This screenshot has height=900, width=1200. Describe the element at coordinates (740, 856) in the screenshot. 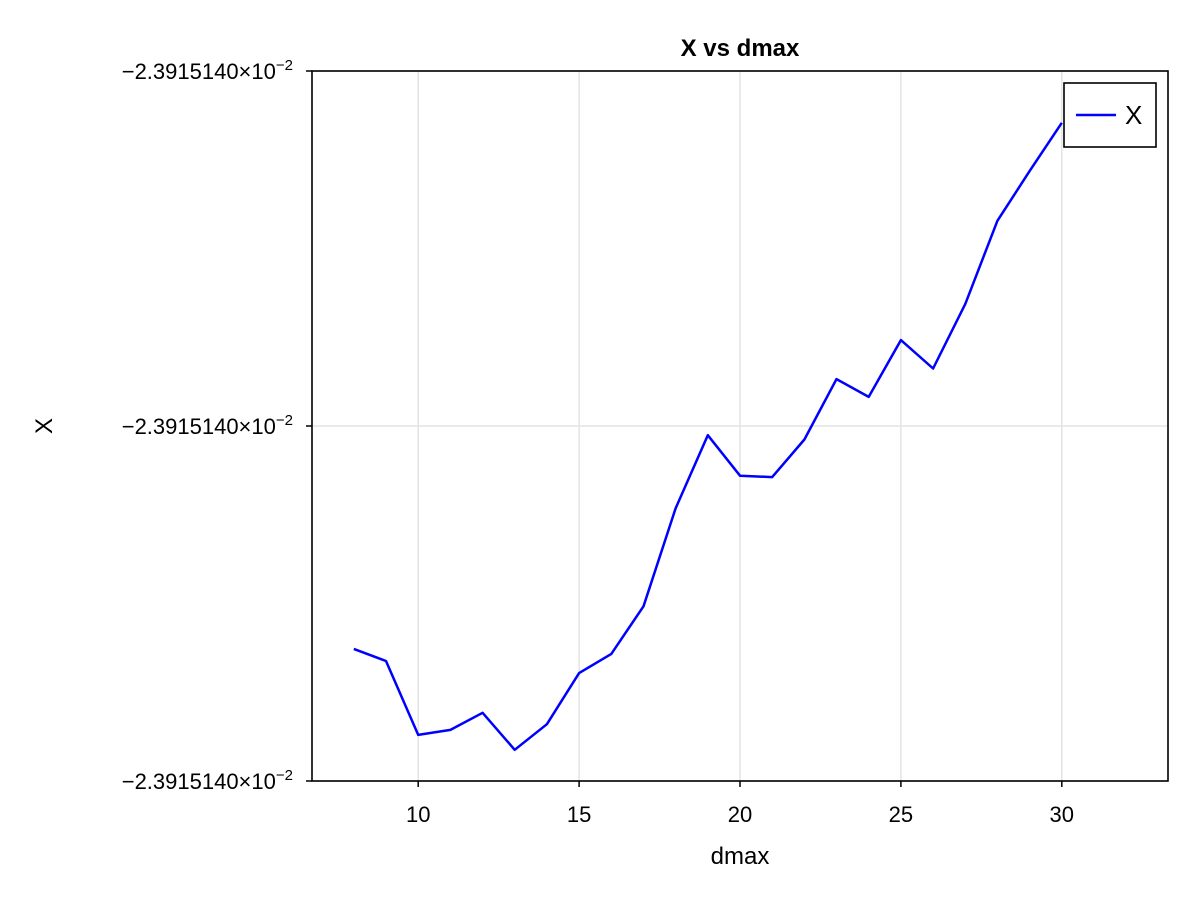

I see `x-axis-label: dmax` at that location.